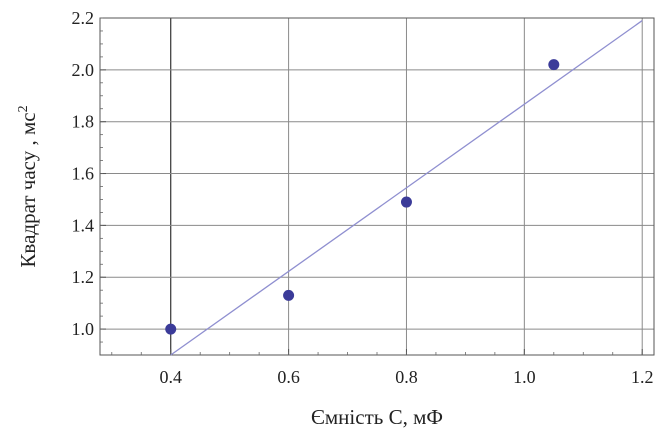 The width and height of the screenshot is (664, 435). What do you see at coordinates (524, 377) in the screenshot?
I see `x-tick-label: 1.0` at bounding box center [524, 377].